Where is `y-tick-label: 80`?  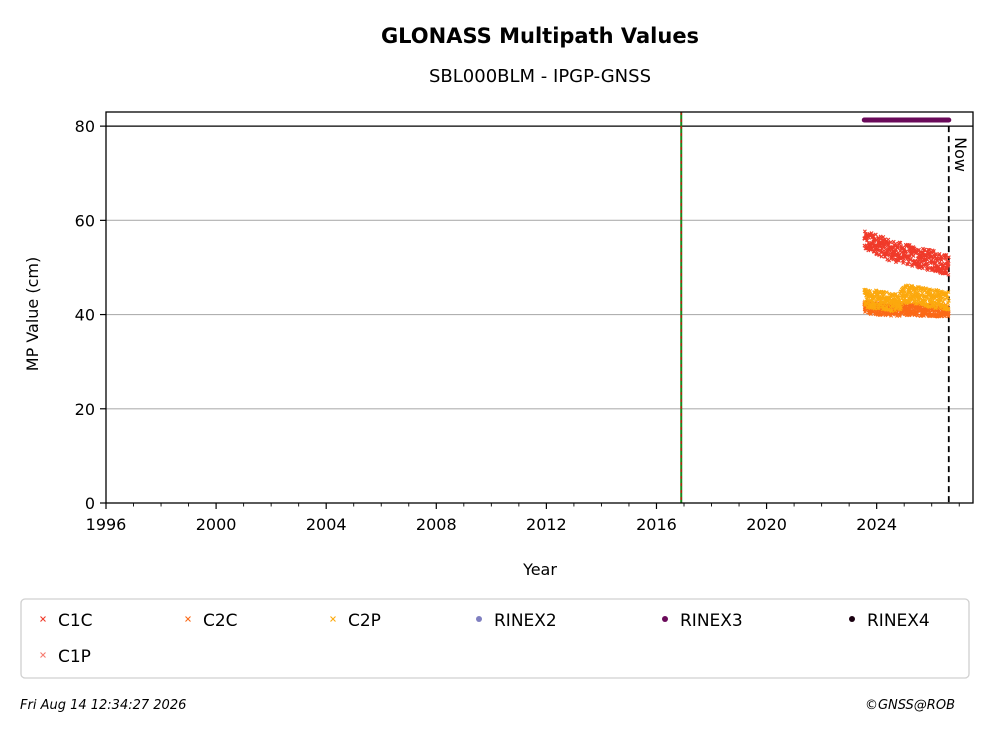
y-tick-label: 80 is located at coordinates (85, 126).